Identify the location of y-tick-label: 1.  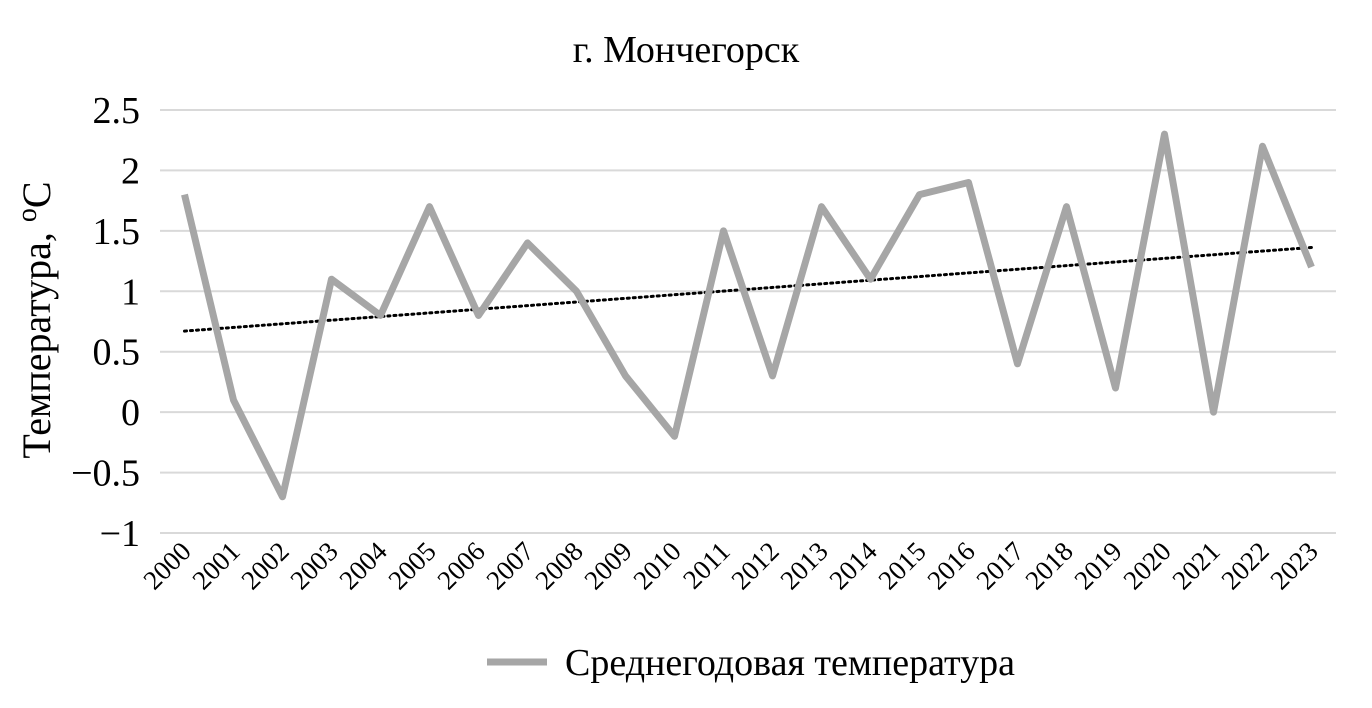
(130, 292).